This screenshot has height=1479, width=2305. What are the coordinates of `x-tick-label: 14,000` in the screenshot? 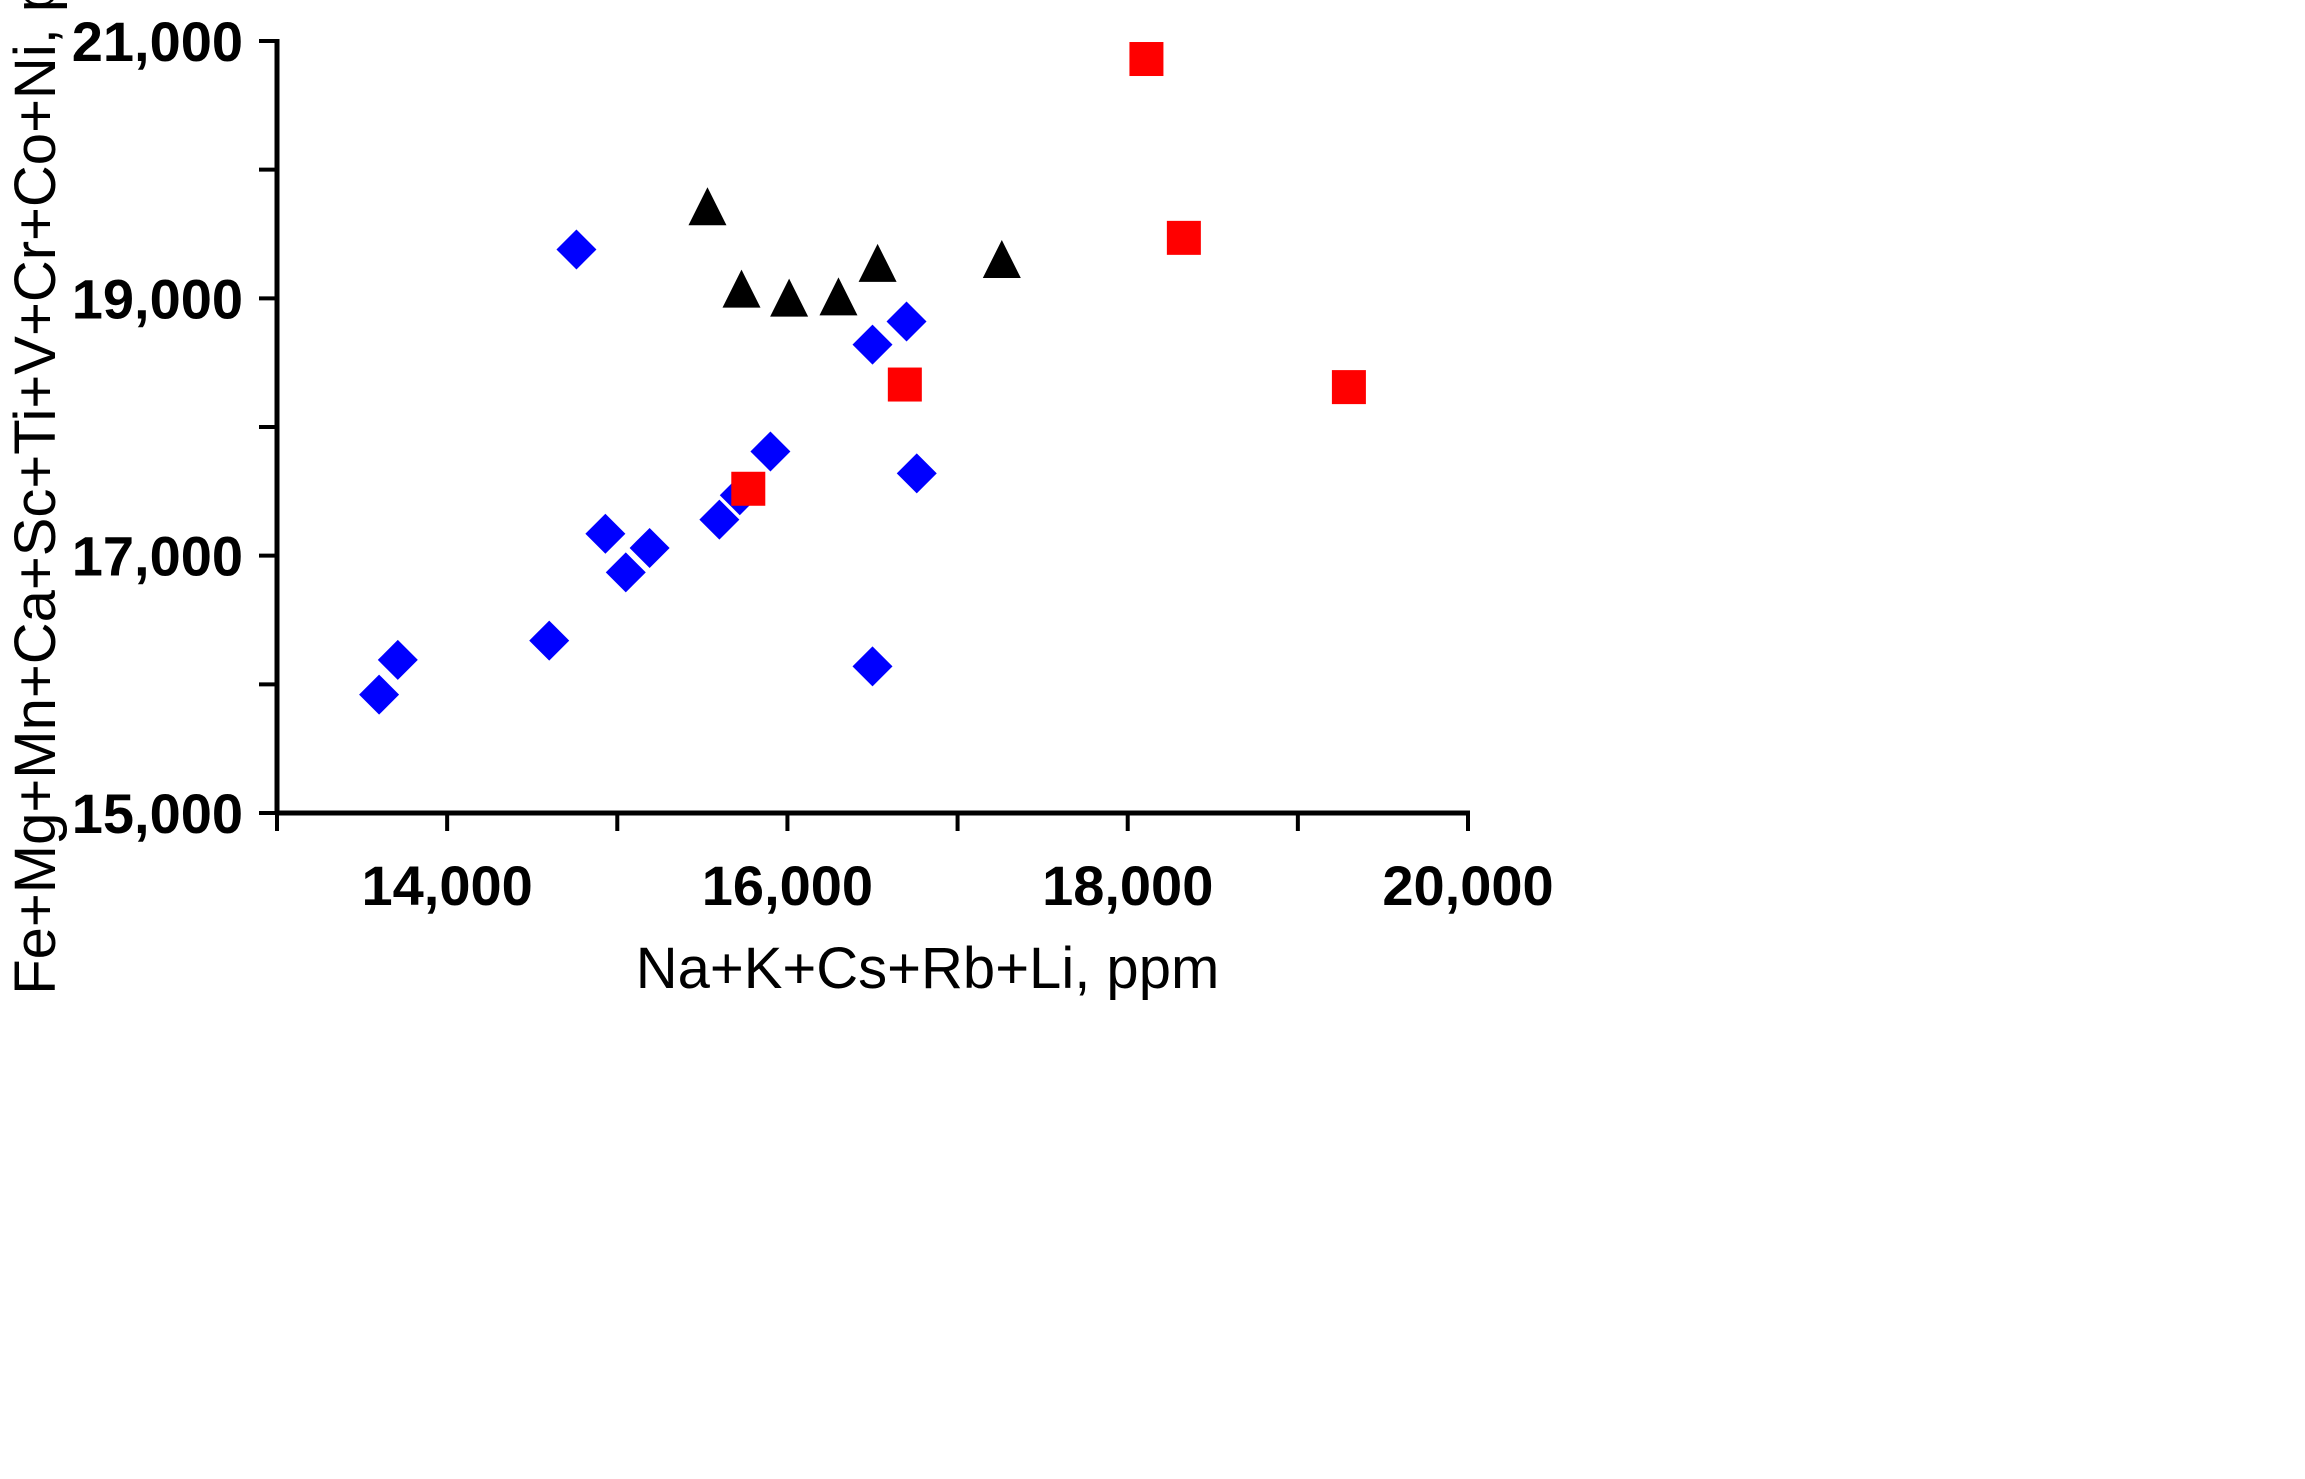 It's located at (447, 885).